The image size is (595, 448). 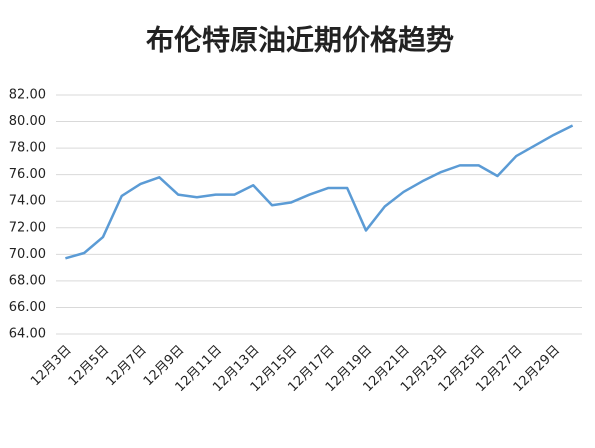 I want to click on chart-title: 布伦特原油近期价格趋势, so click(x=300, y=40).